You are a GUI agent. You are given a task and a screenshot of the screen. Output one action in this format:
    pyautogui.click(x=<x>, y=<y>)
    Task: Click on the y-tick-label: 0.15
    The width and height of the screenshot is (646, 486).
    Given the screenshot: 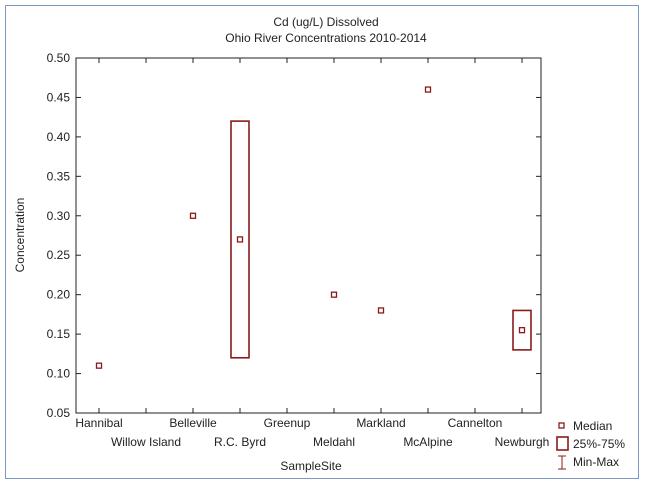 What is the action you would take?
    pyautogui.click(x=59, y=334)
    